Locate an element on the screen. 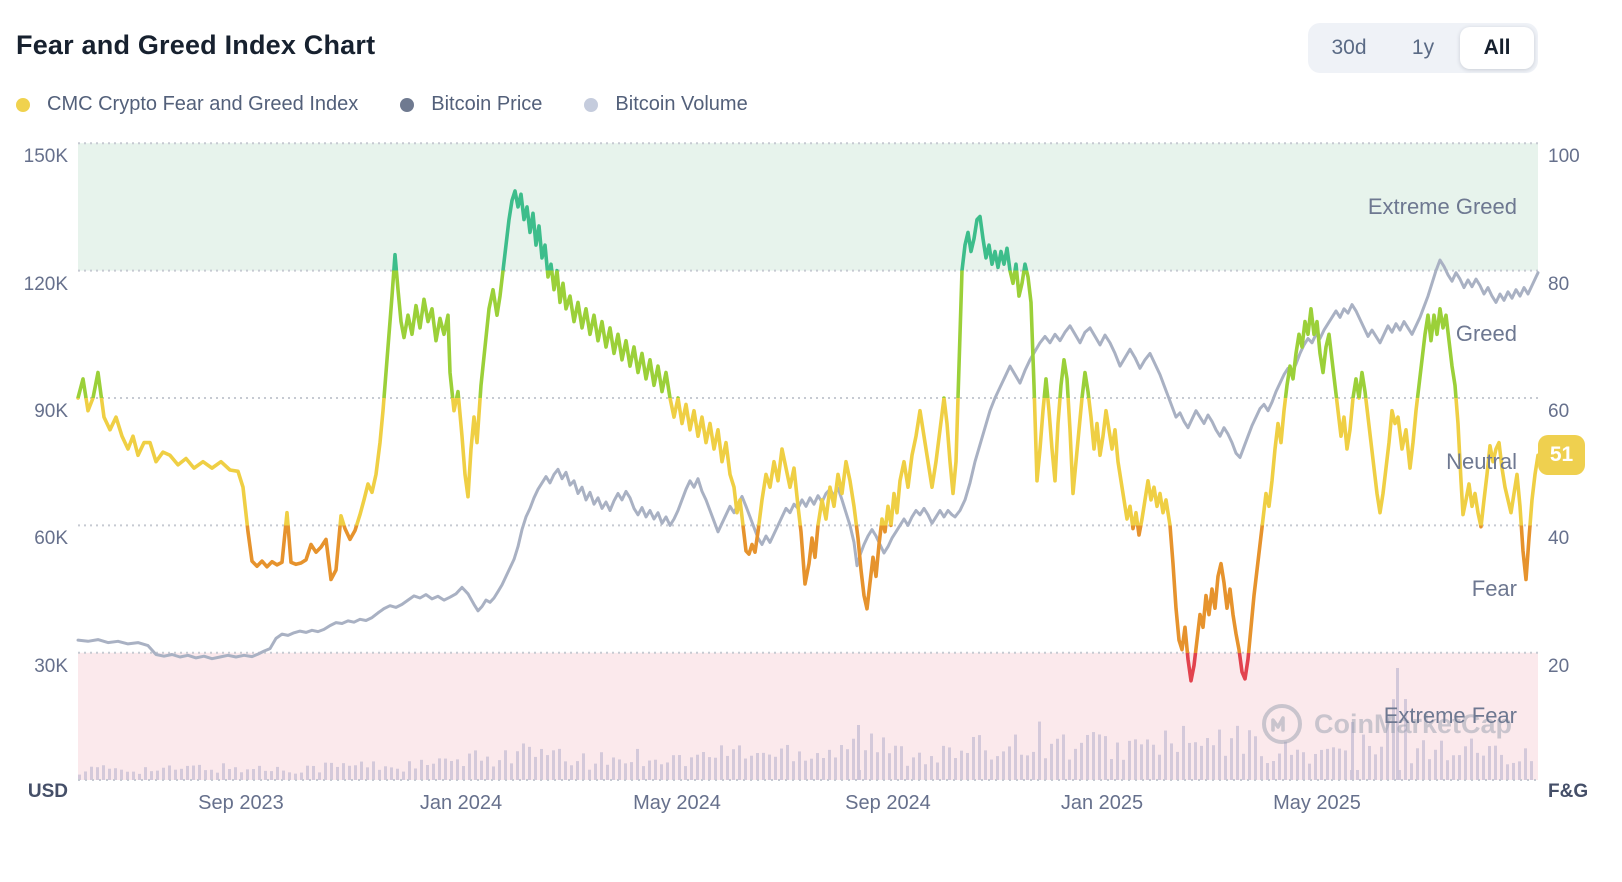  left-axis-tick-120K: 120K is located at coordinates (45, 284).